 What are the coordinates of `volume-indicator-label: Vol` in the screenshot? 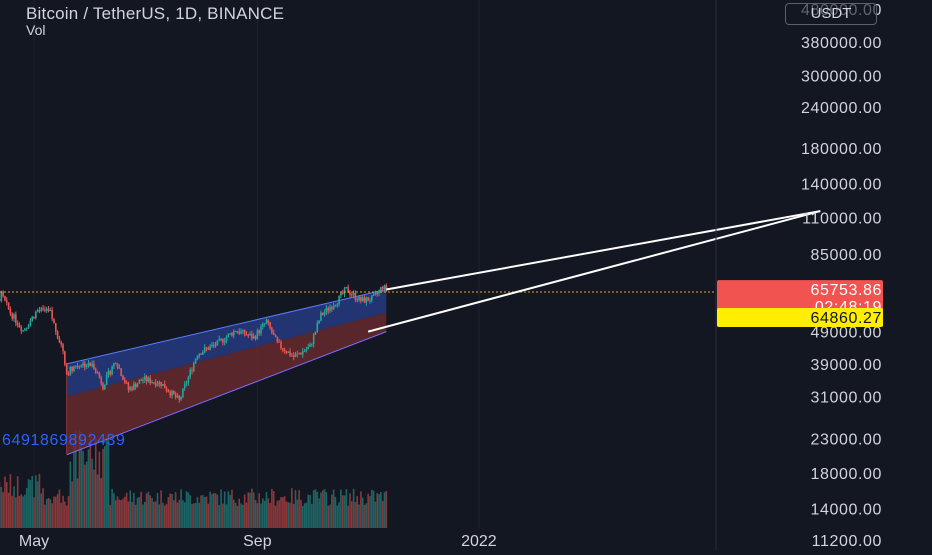 It's located at (35, 30).